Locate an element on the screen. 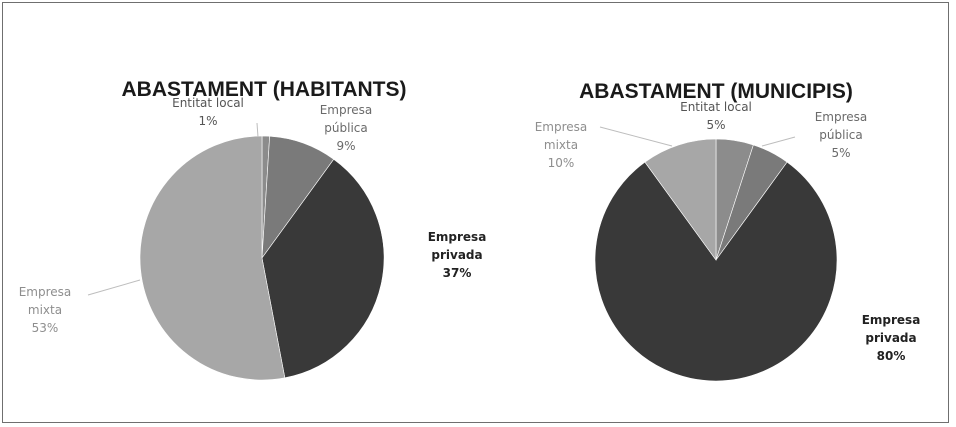 Image resolution: width=956 pixels, height=427 pixels. data-label-empresa-privada: Empresa privada 80% is located at coordinates (891, 338).